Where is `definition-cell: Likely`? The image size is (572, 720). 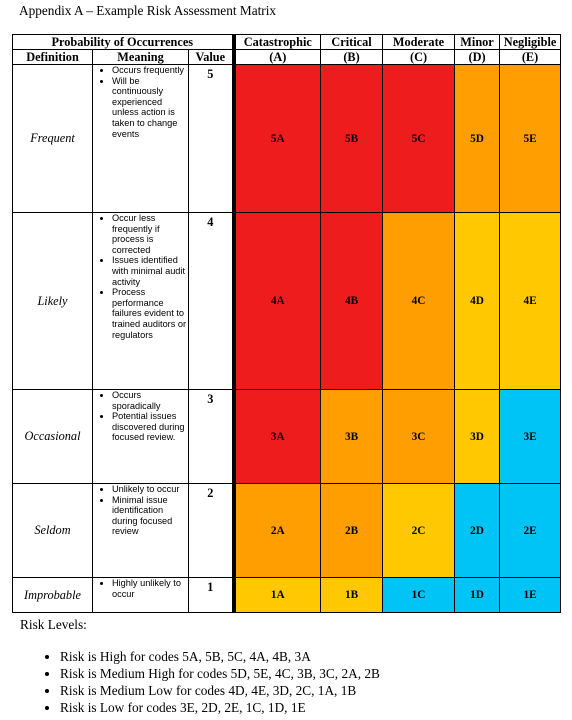 definition-cell: Likely is located at coordinates (52, 301).